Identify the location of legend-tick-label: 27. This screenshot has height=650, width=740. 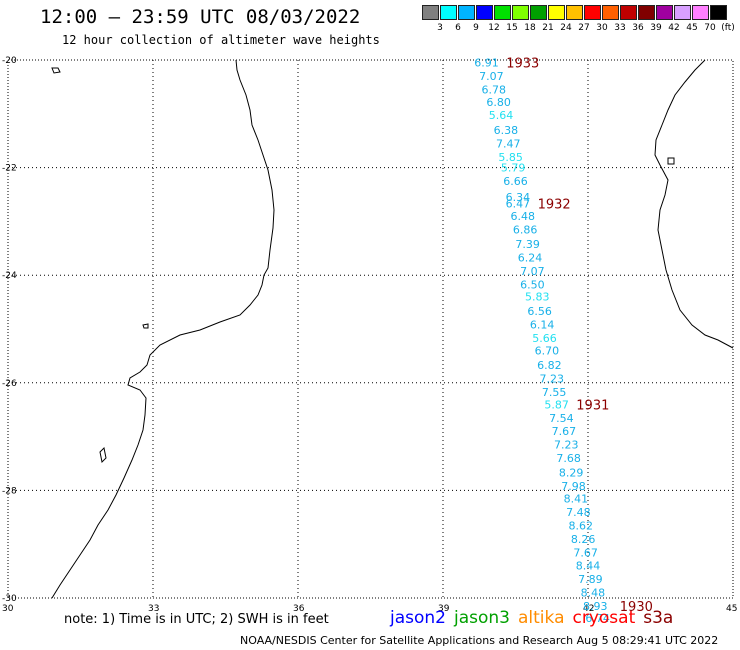
(584, 28).